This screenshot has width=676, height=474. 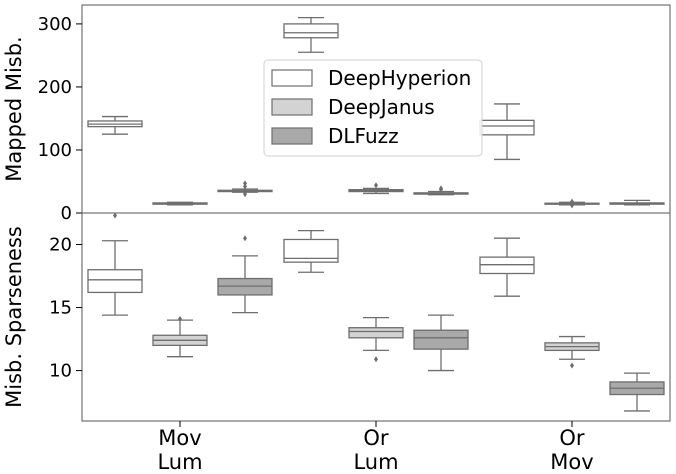 I want to click on bottom-ytick-label: 10, so click(x=60, y=371).